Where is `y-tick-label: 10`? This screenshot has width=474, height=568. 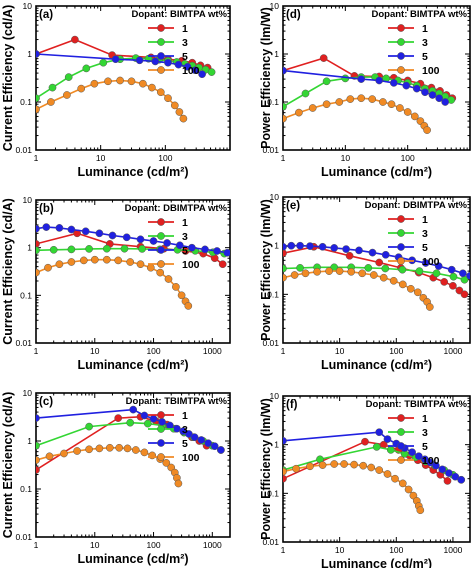 y-tick-label: 10 is located at coordinates (275, 197).